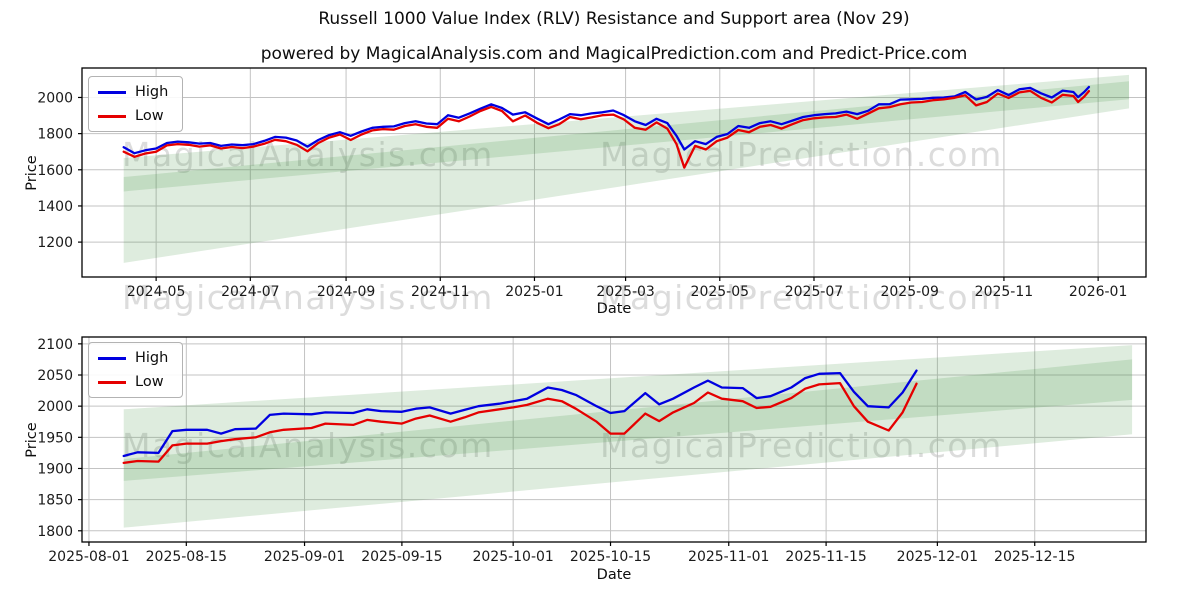  What do you see at coordinates (534, 292) in the screenshot?
I see `x-tick-label: 2025-01` at bounding box center [534, 292].